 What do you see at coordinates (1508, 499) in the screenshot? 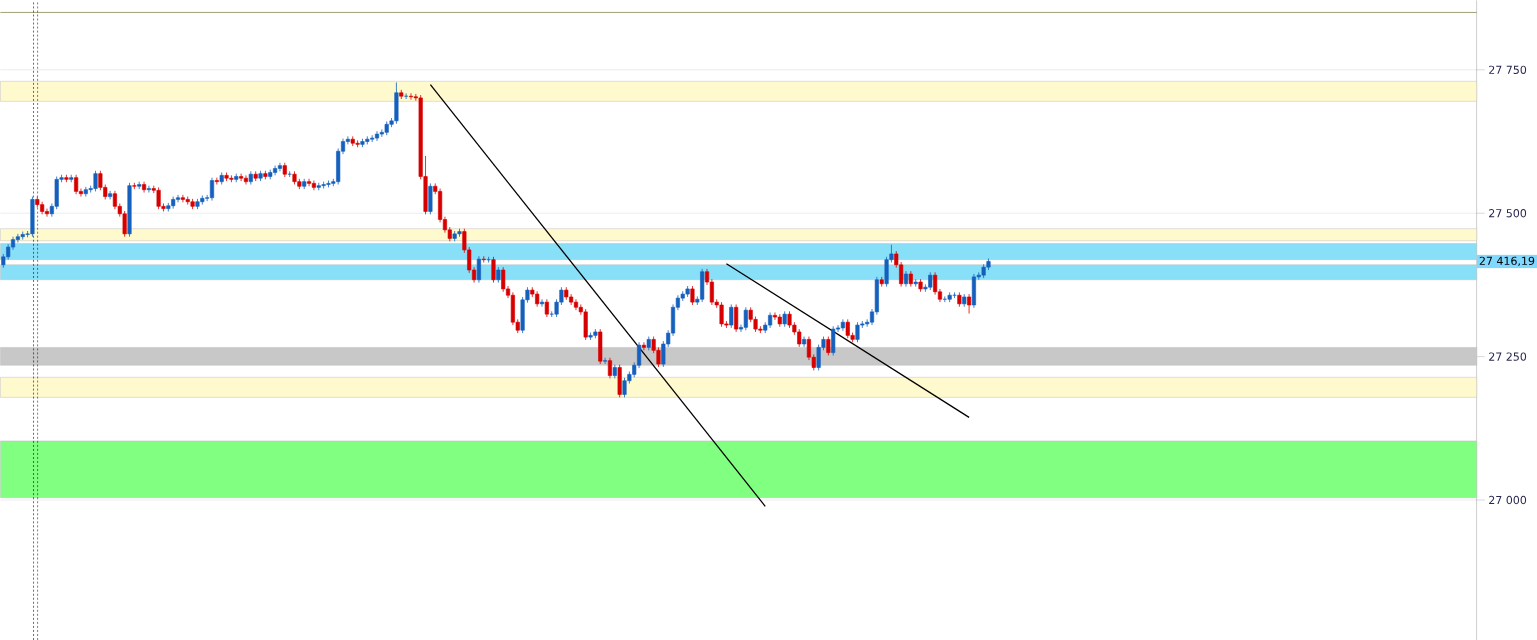
I see `y-tick-label: 27 000` at bounding box center [1508, 499].